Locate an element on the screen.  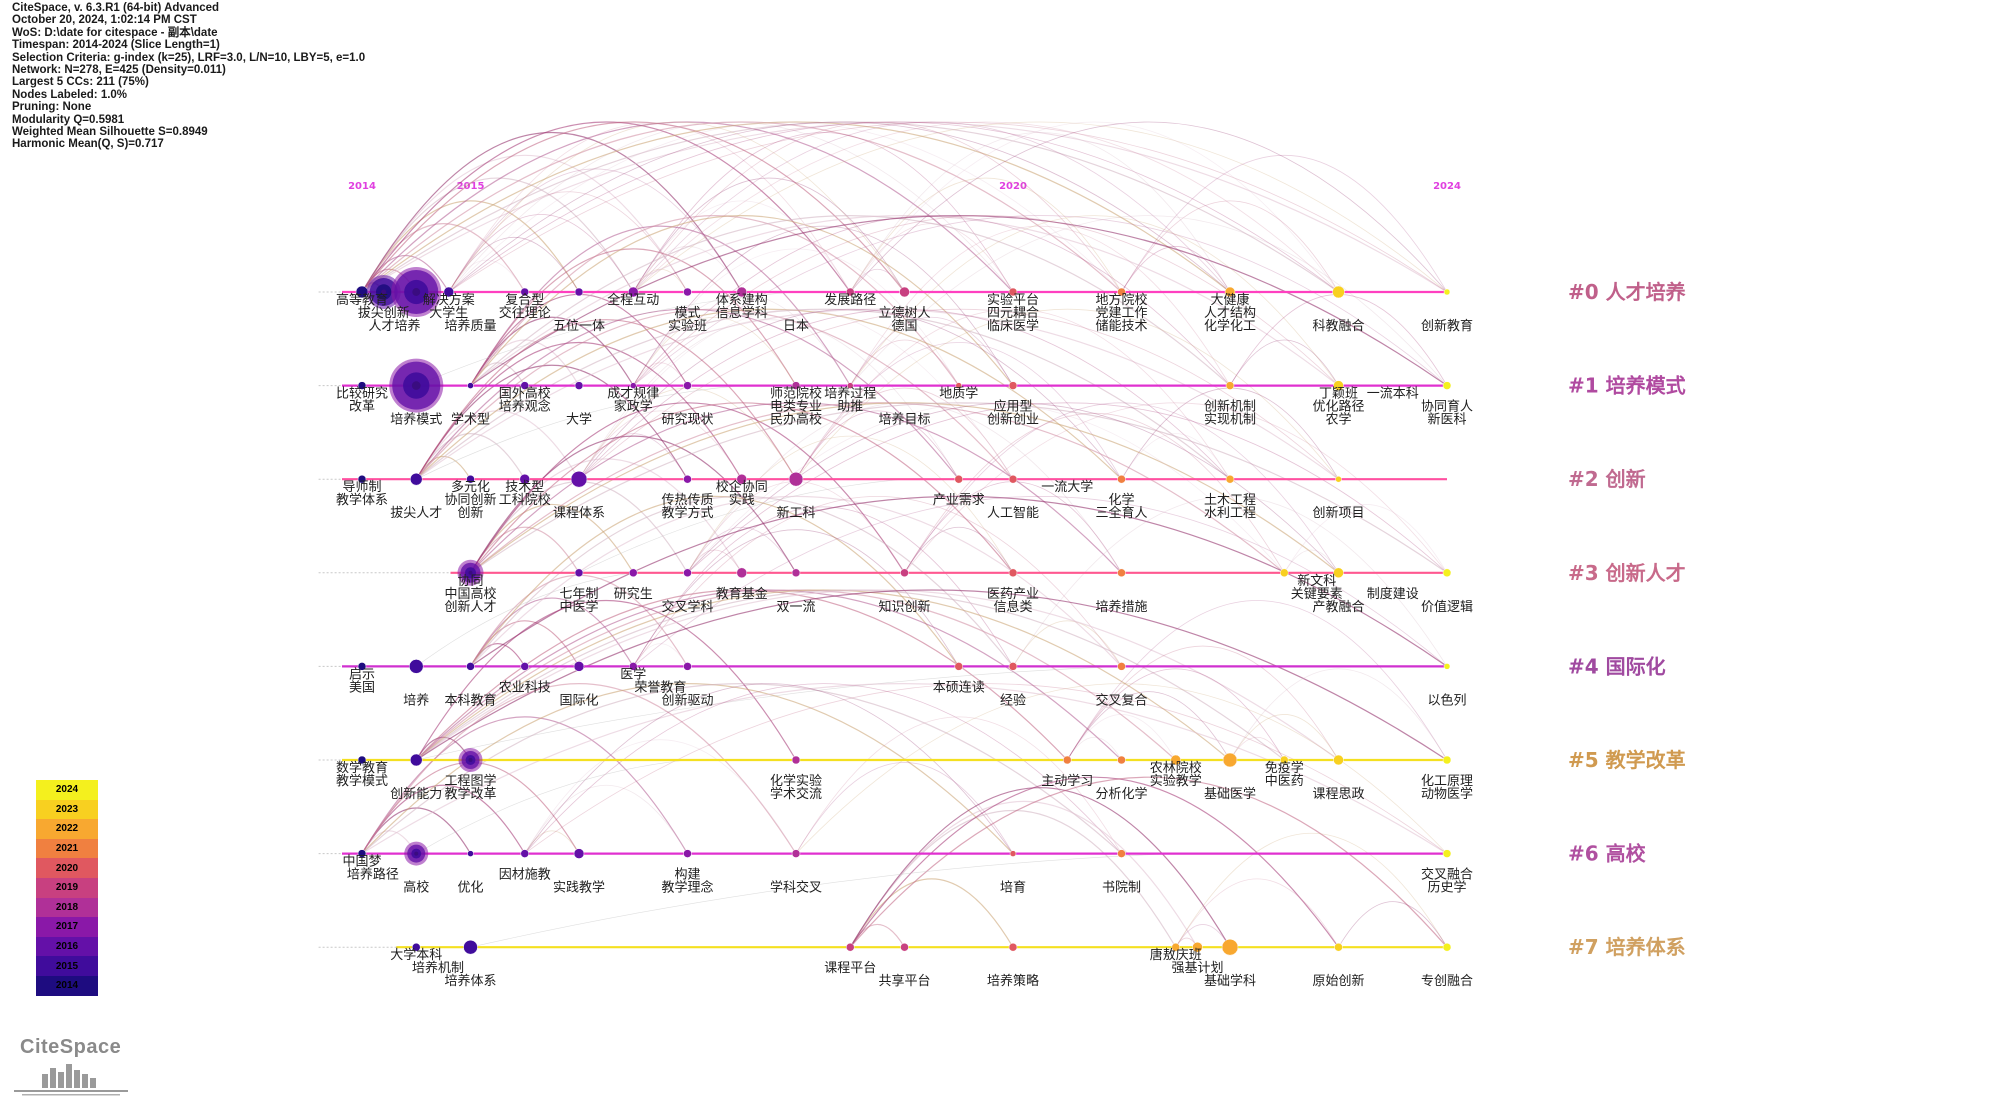
keyword-label: 化学化工 is located at coordinates (1230, 326).